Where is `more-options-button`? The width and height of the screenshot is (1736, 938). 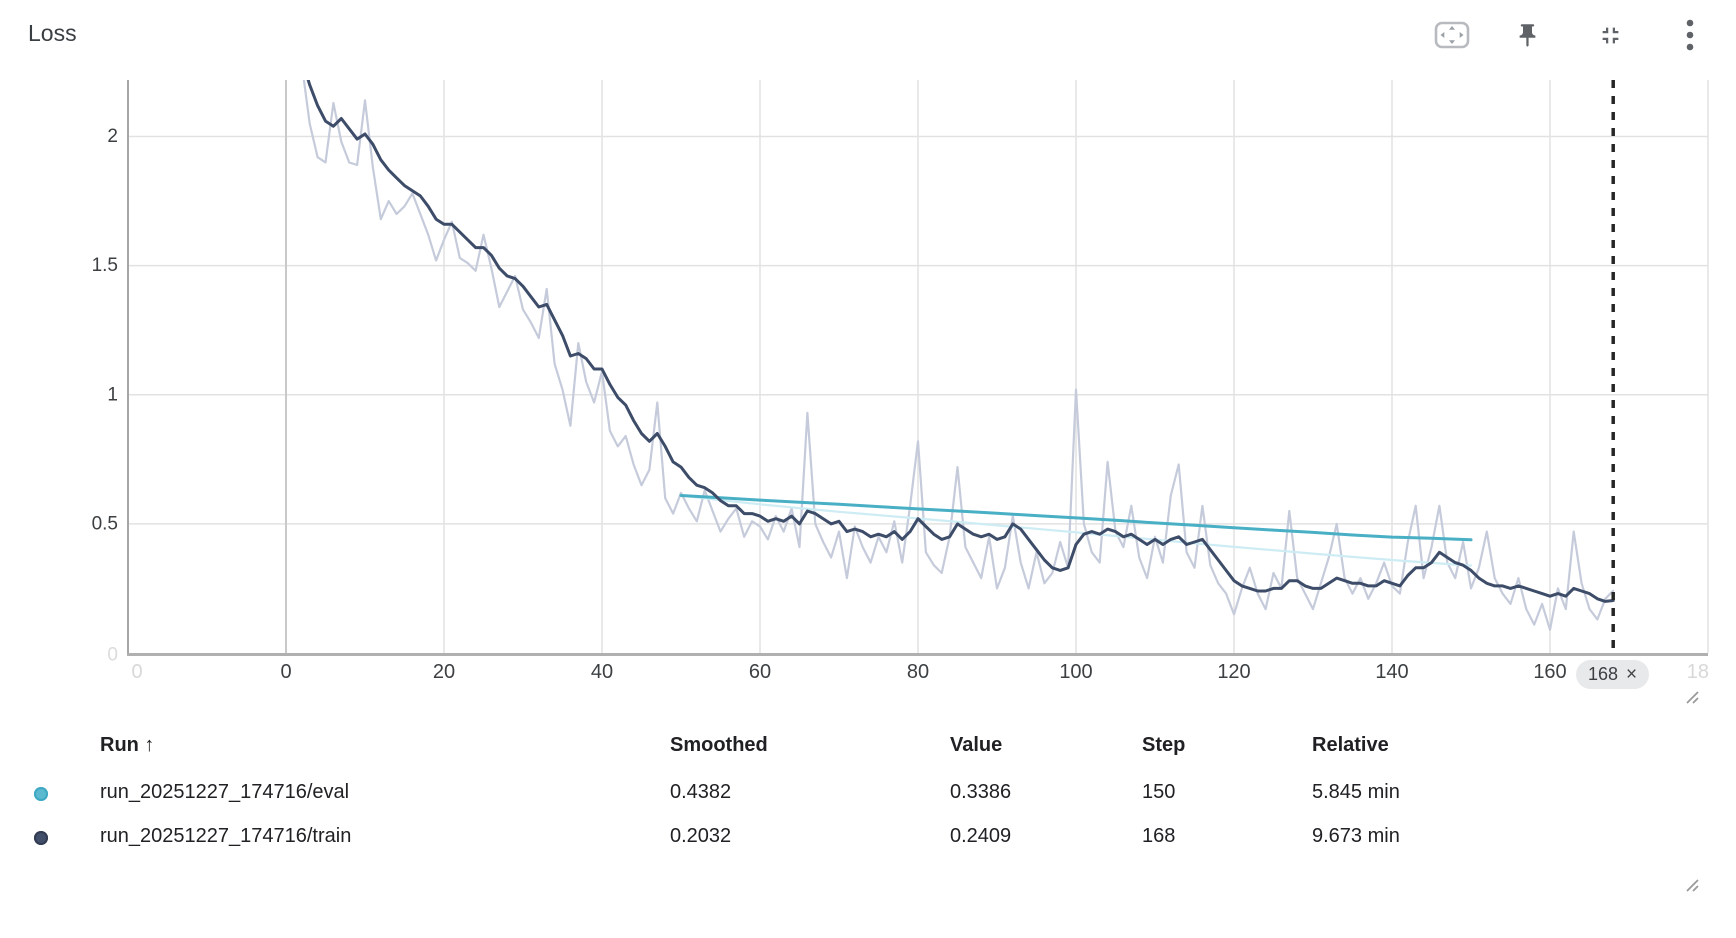
more-options-button is located at coordinates (1690, 35).